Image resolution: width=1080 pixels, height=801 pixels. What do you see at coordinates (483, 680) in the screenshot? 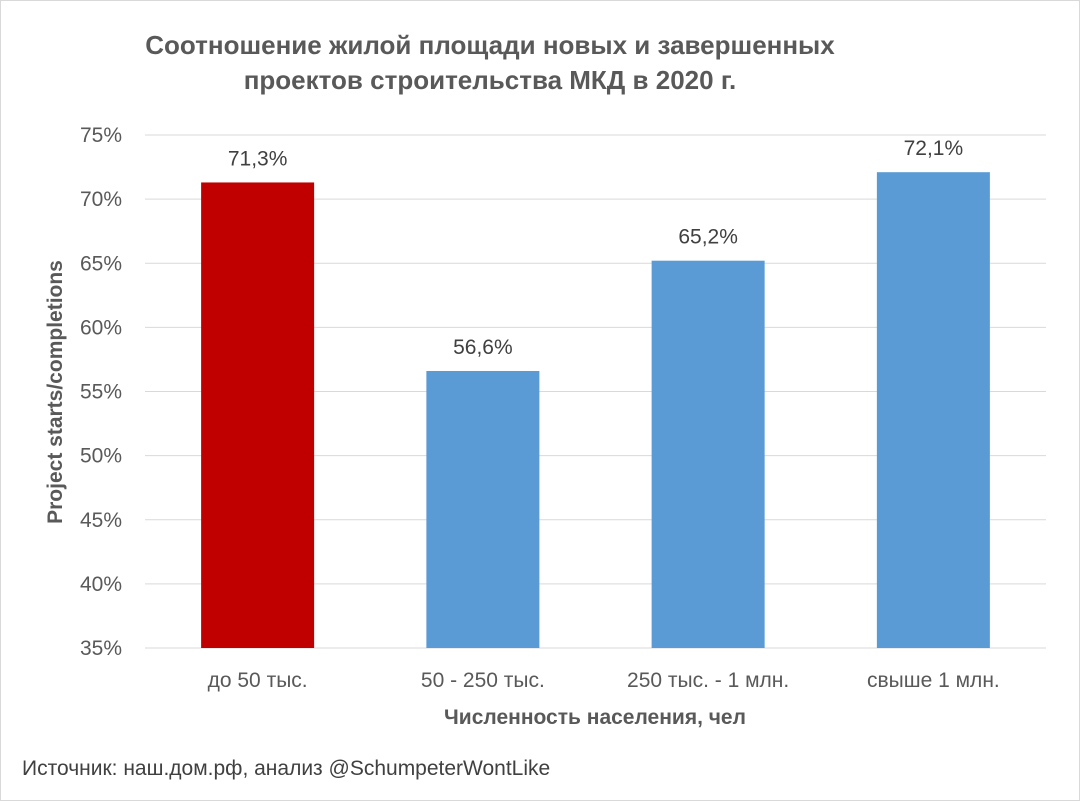
I see `x-tick-label: 50 - 250 тыс.` at bounding box center [483, 680].